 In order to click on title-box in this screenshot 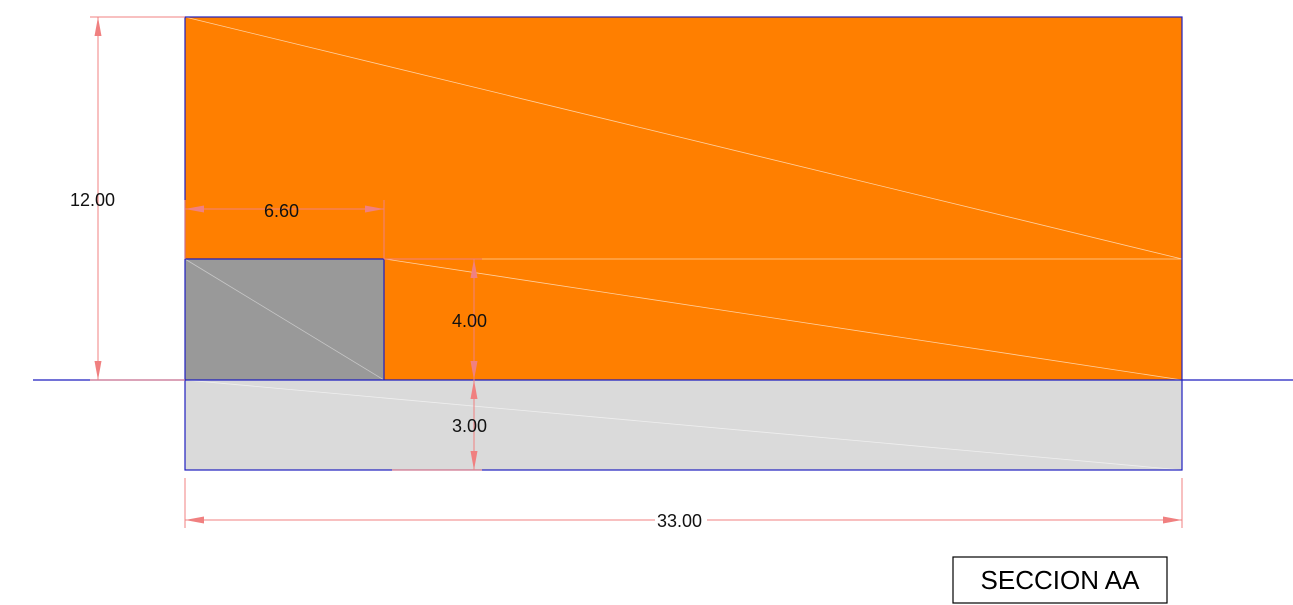, I will do `click(1060, 580)`.